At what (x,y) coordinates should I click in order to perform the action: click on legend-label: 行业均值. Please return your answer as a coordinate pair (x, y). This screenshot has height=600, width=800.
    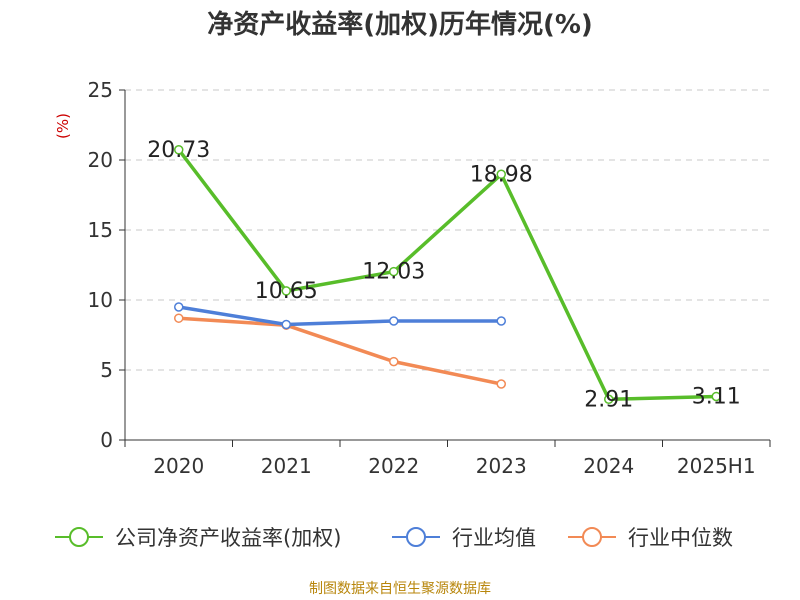
    Looking at the image, I should click on (494, 538).